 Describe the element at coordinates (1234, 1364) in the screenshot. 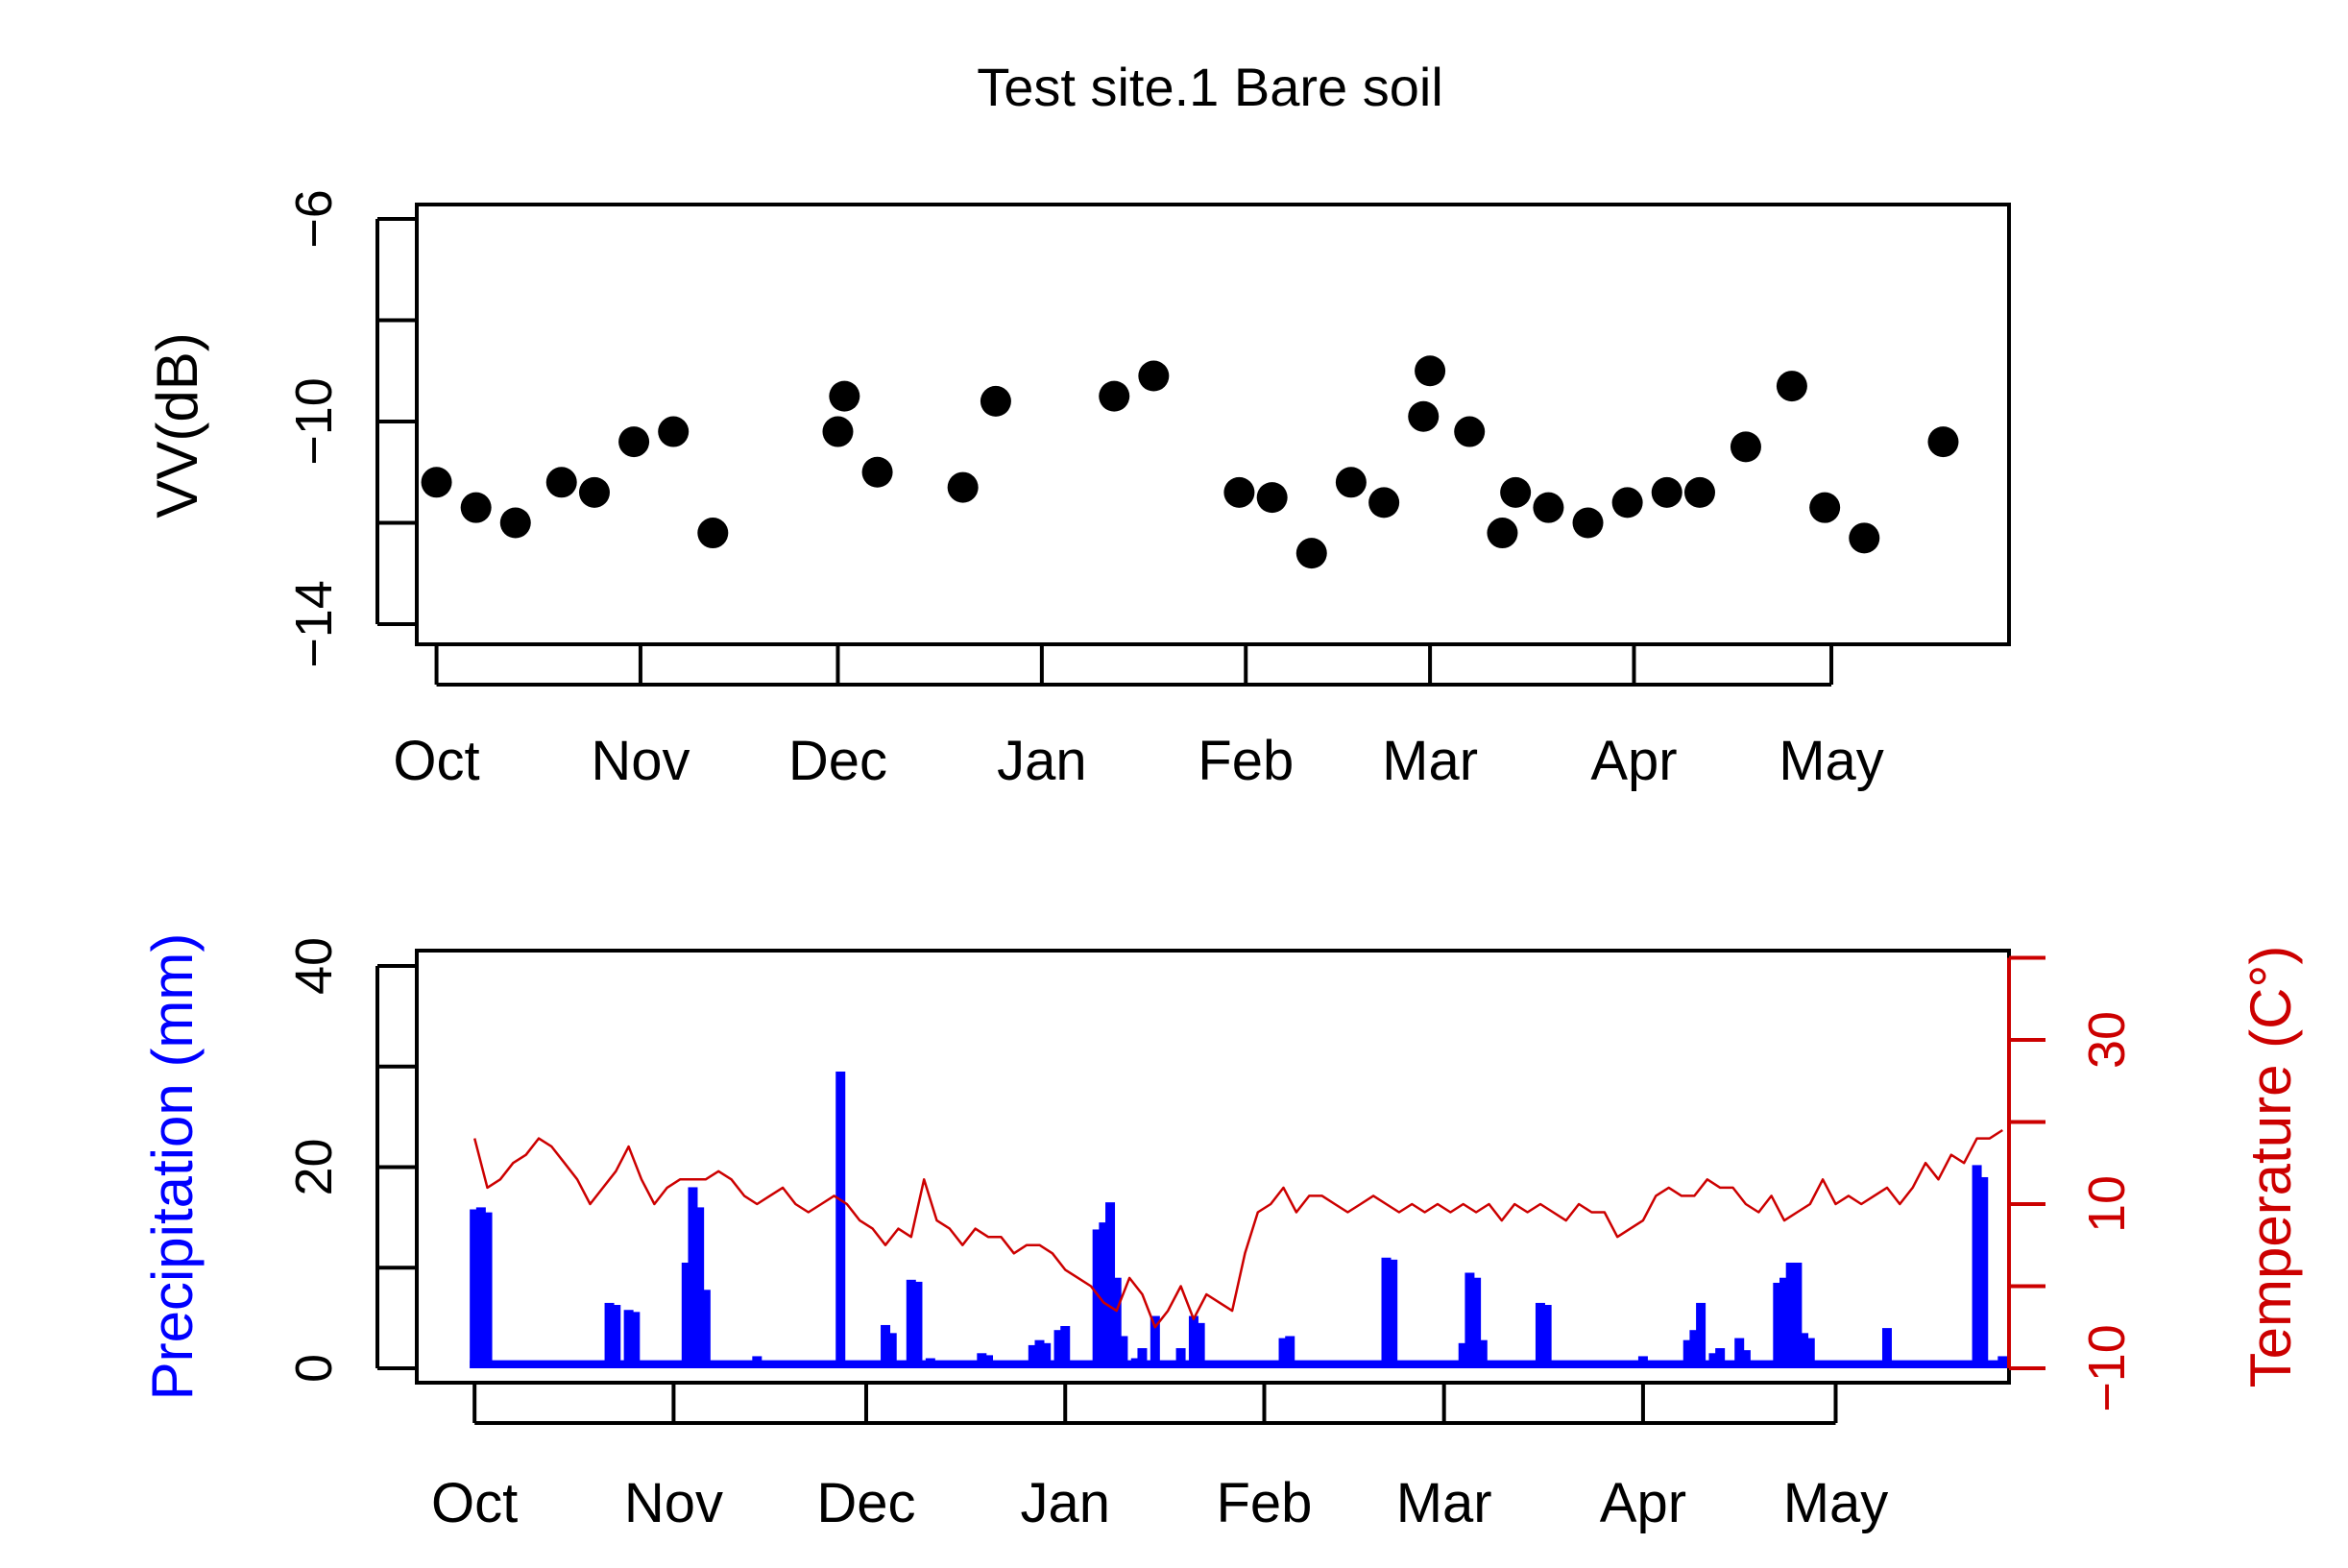

I see `precip-baseline-bar` at that location.